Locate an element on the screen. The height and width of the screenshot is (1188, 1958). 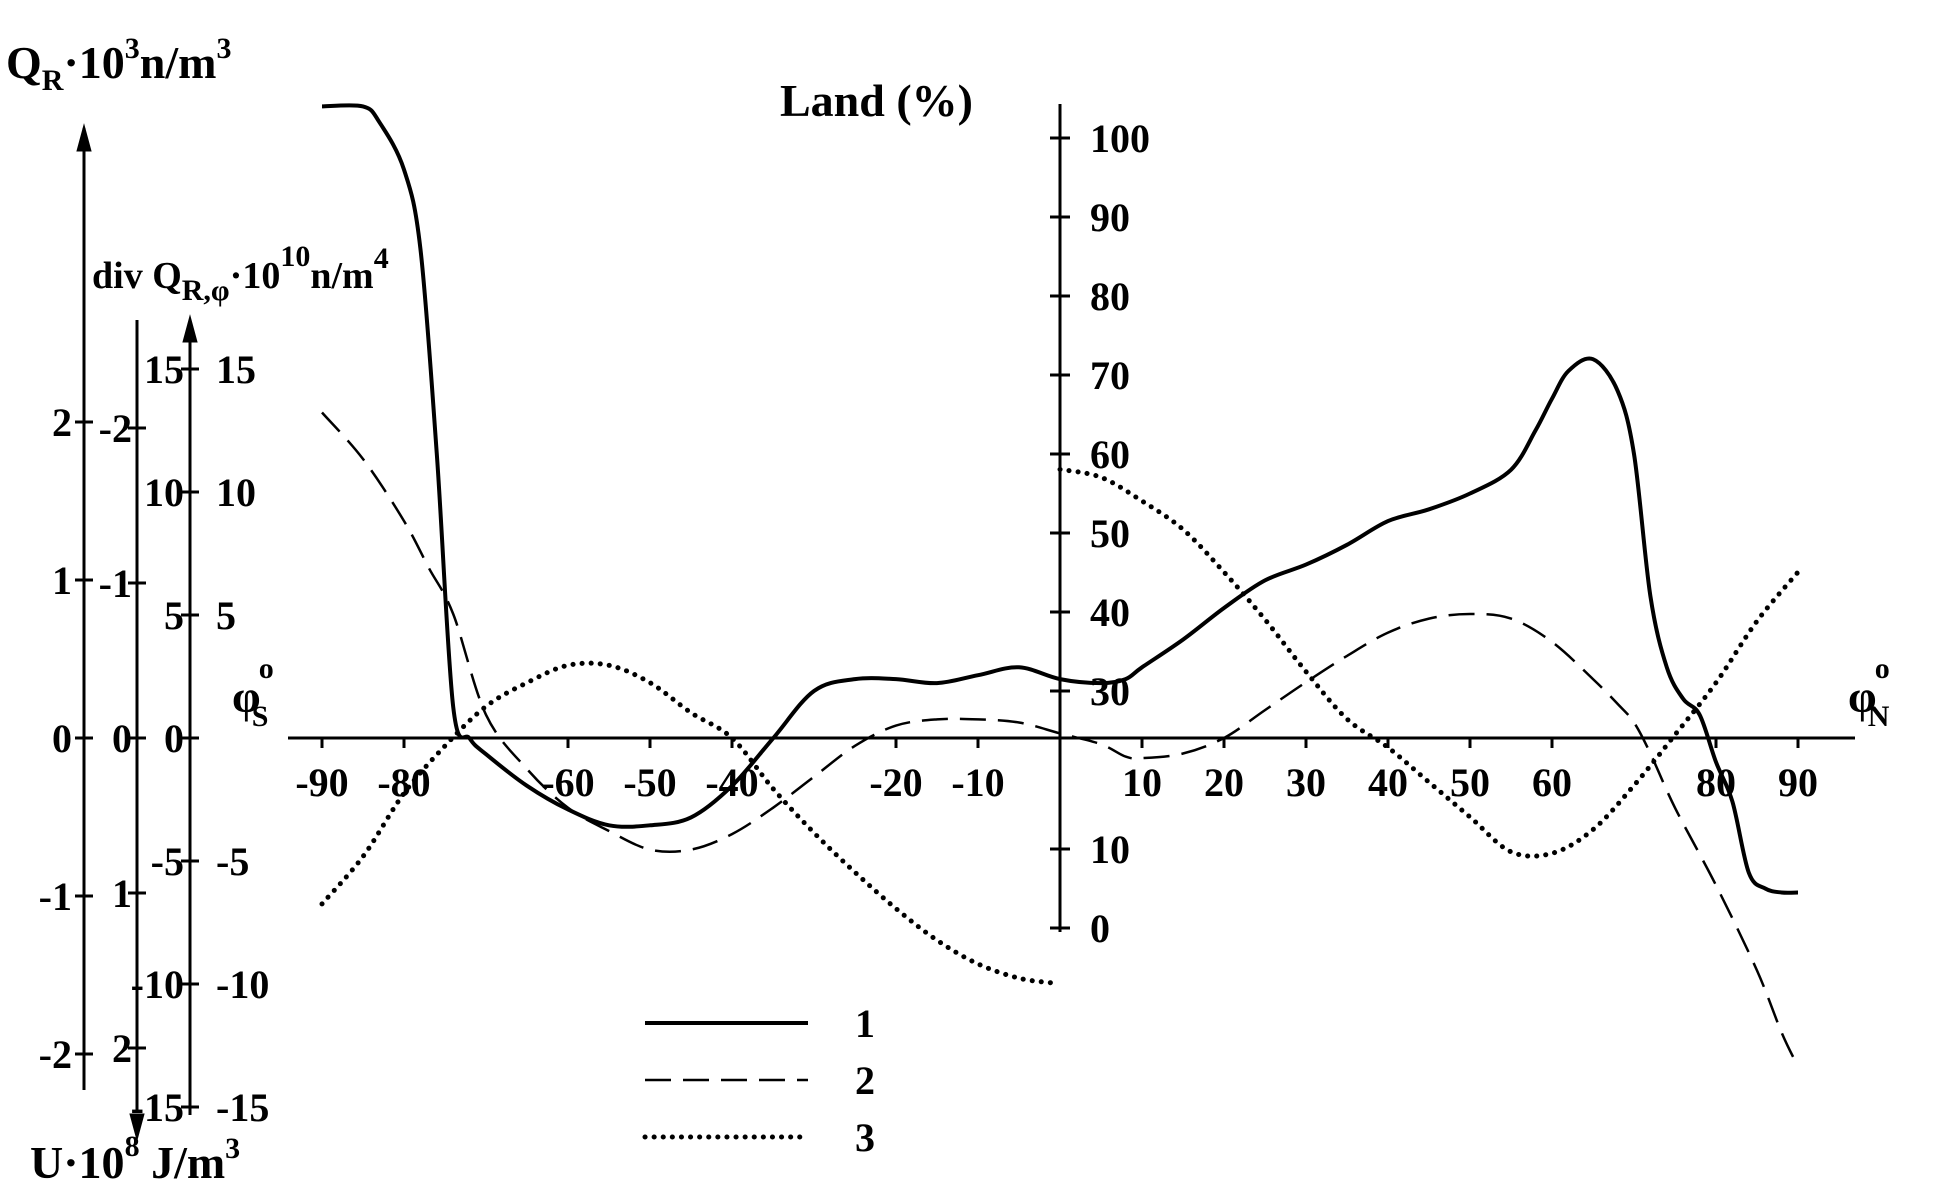
div-tick-label: -10 is located at coordinates (157, 984).